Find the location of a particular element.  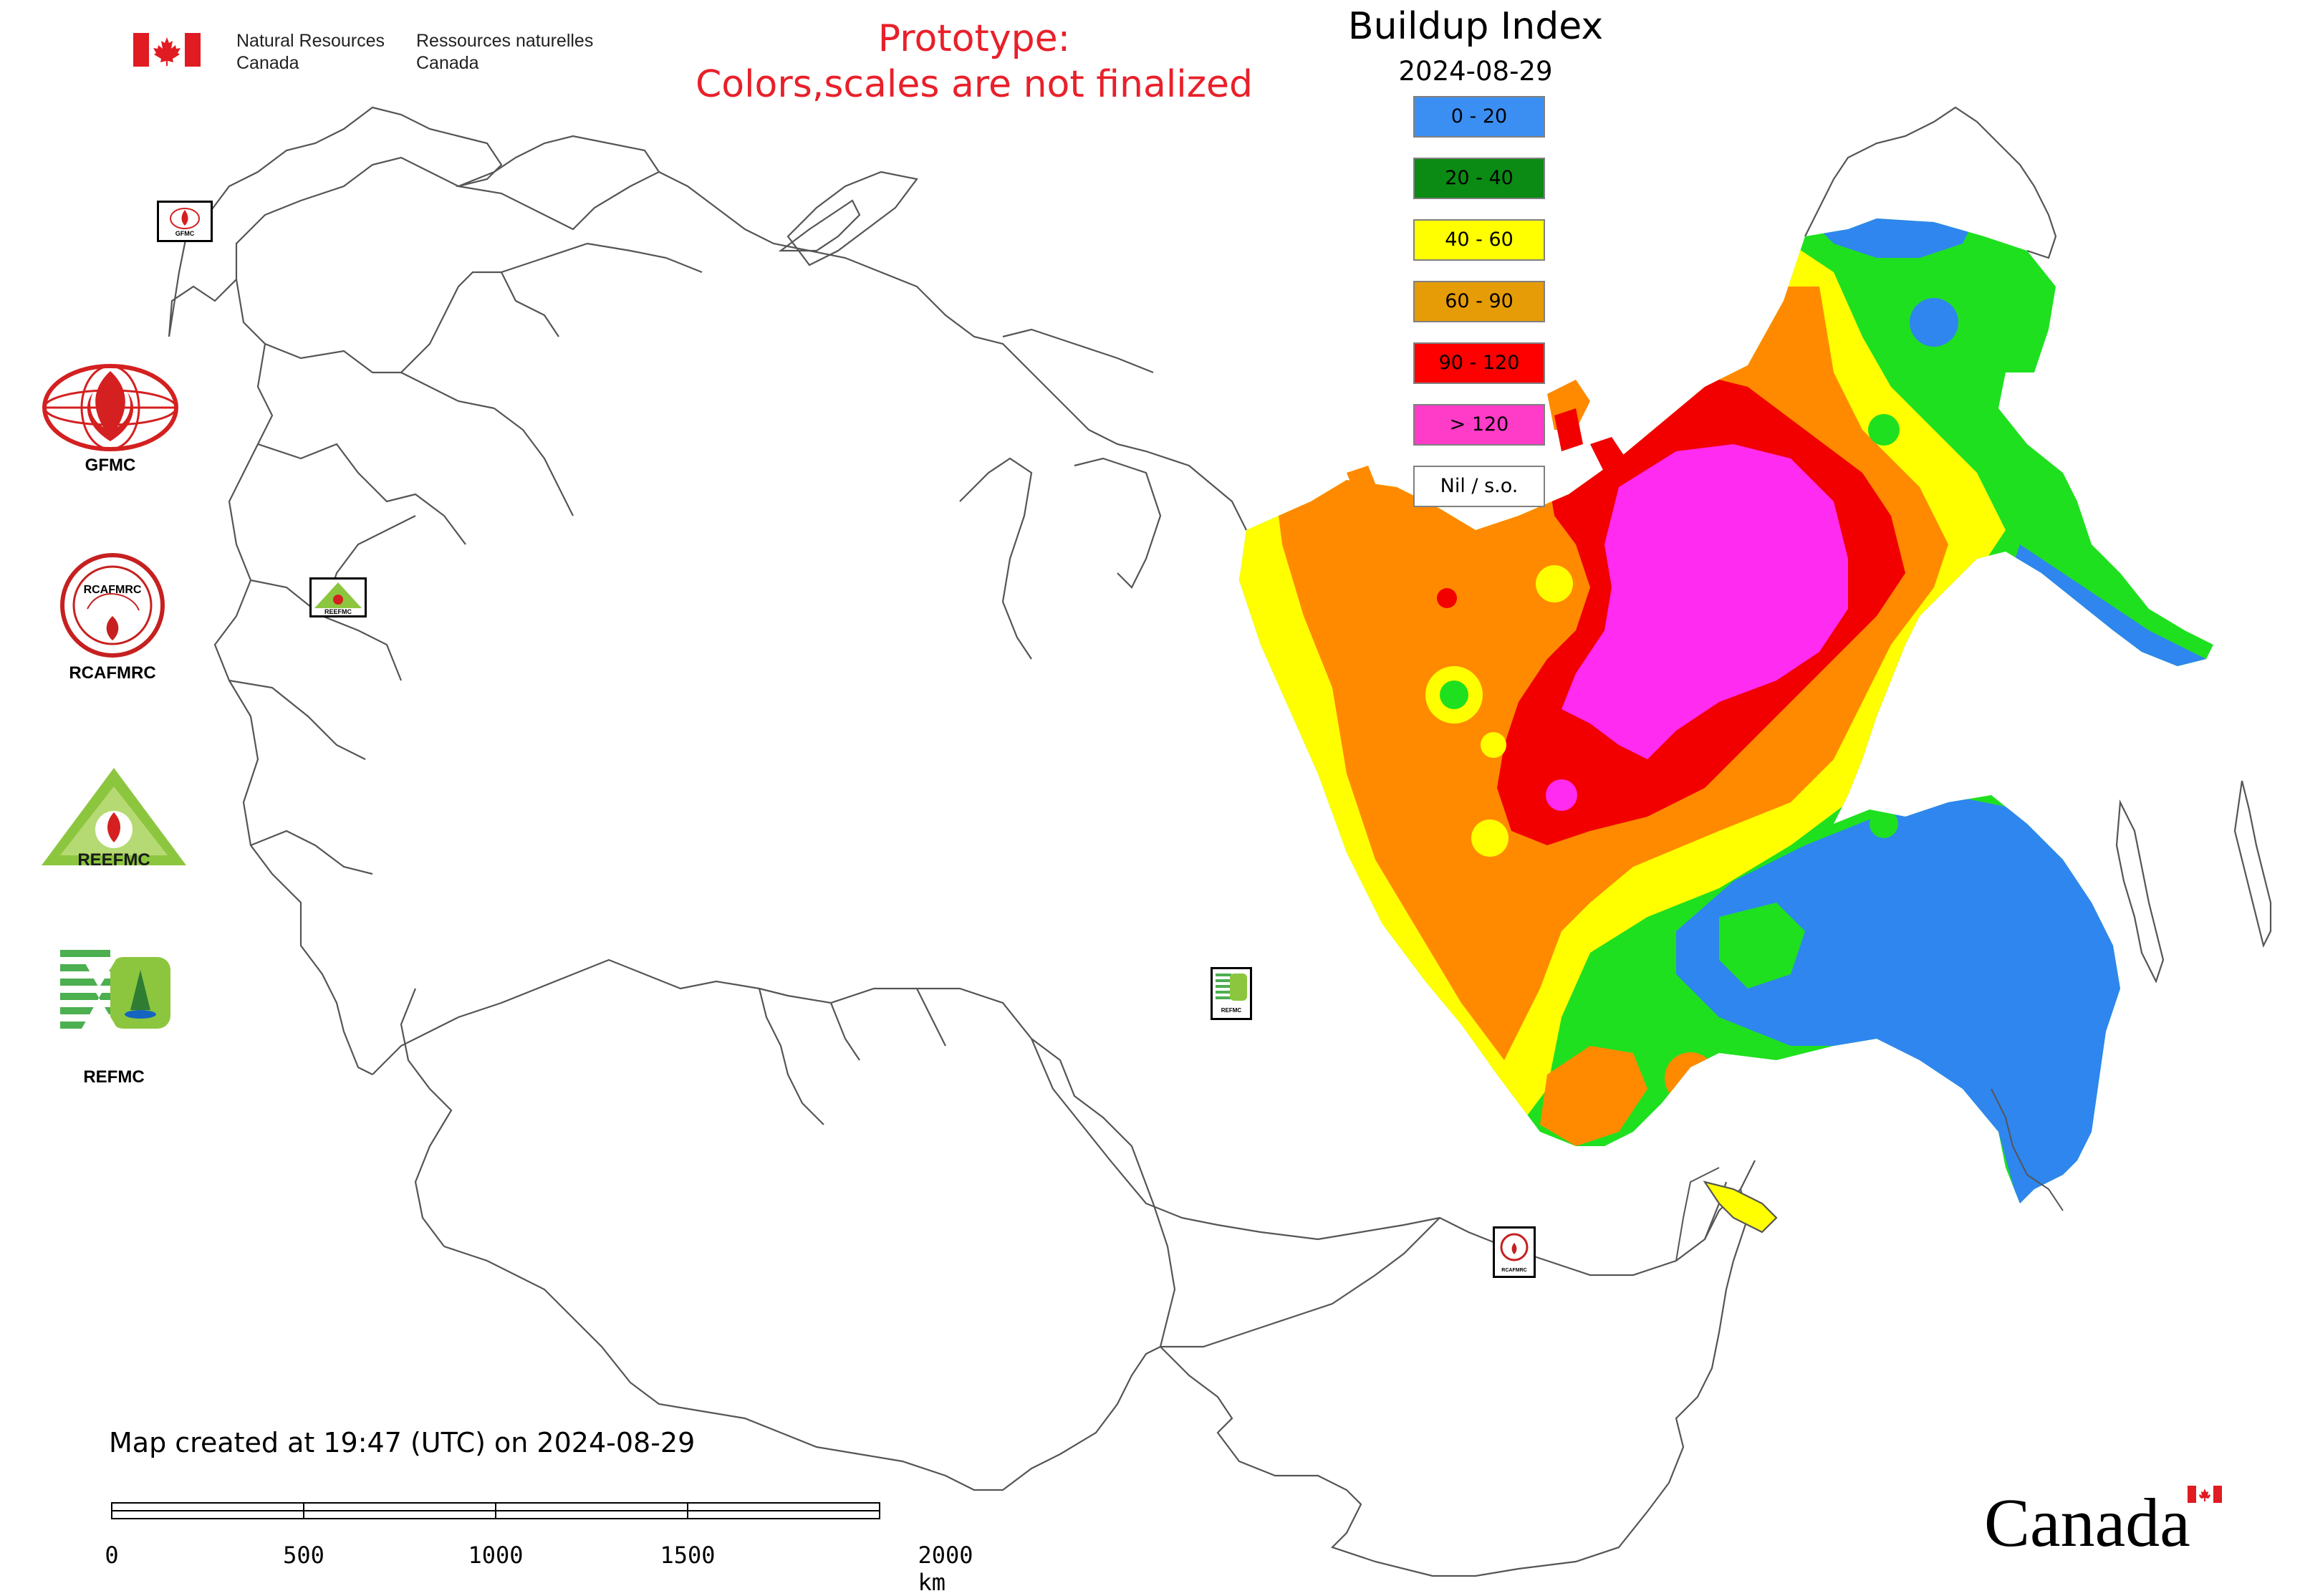

data-region-outline is located at coordinates (1698, 1214).